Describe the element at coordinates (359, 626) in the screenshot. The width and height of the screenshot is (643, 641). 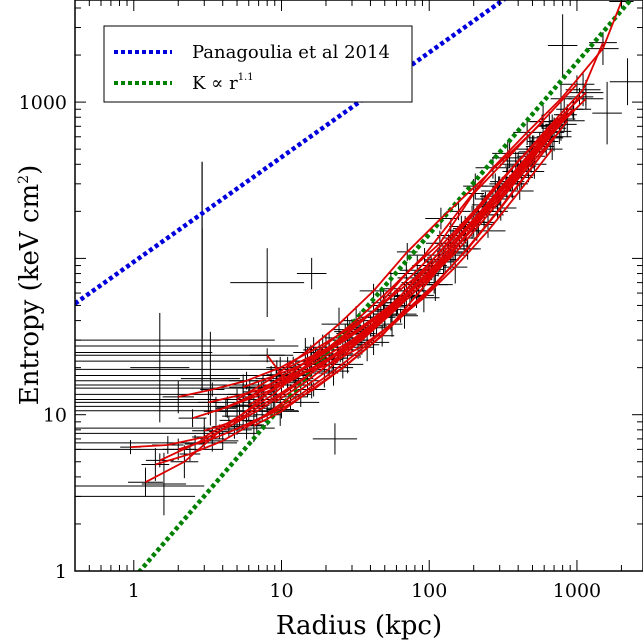
I see `x-axis-title: Radius (kpc)` at that location.